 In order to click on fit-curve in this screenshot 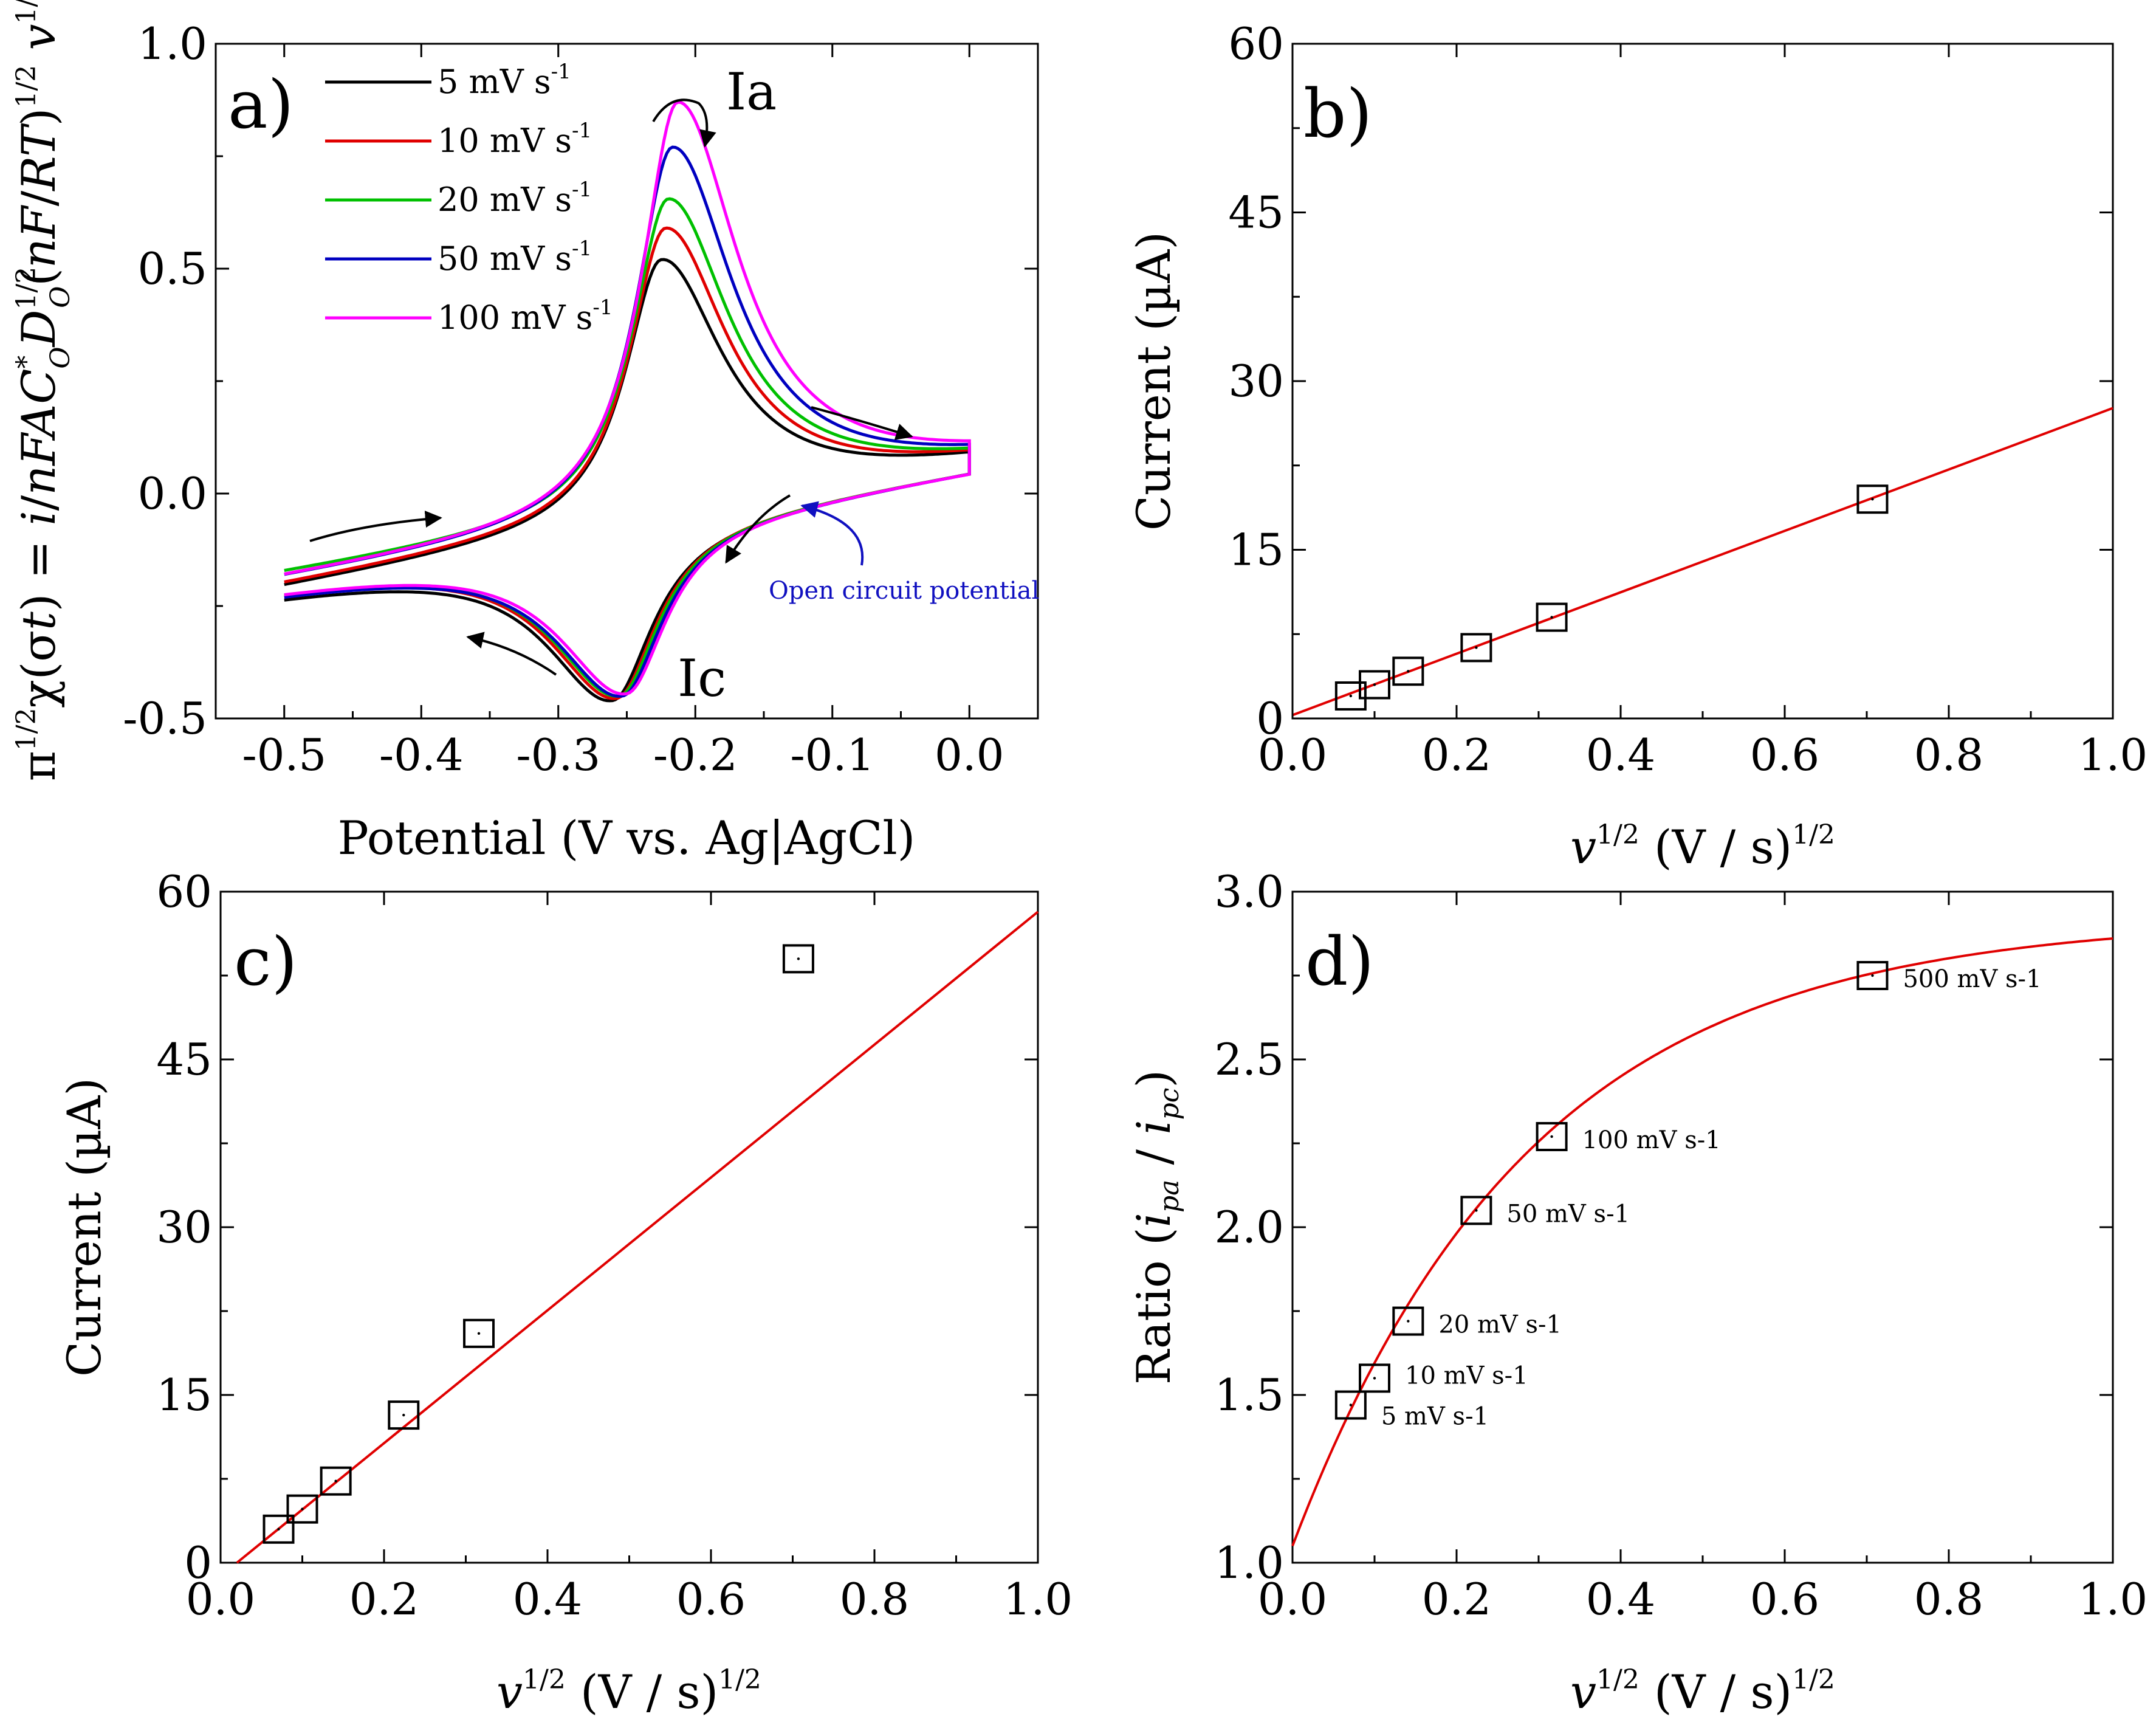, I will do `click(1702, 1242)`.